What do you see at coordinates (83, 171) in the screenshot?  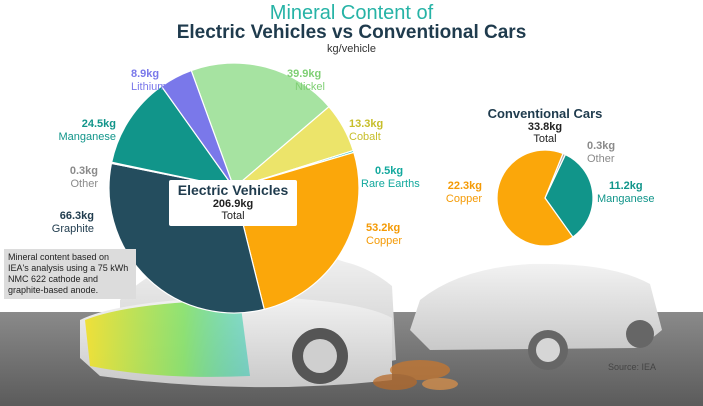 I see `ev-label-other-value: 0.3kg` at bounding box center [83, 171].